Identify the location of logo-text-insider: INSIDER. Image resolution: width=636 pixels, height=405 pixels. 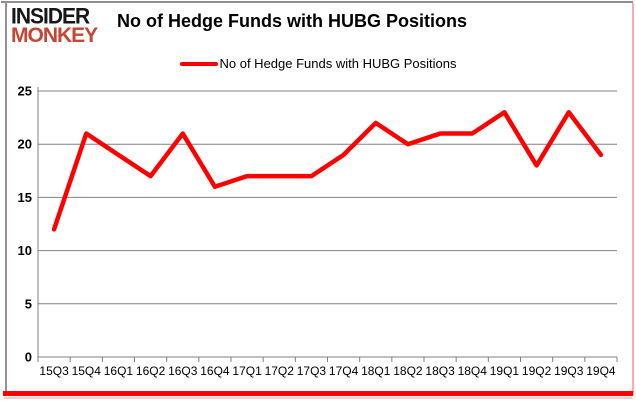
(50, 16).